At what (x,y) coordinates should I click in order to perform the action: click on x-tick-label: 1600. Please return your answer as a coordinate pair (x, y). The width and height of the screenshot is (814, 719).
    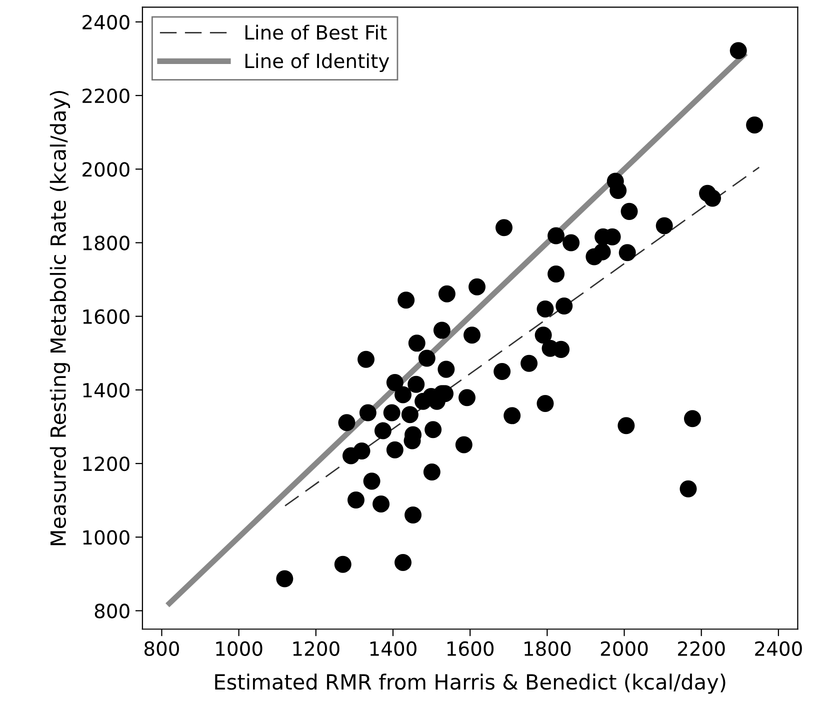
    Looking at the image, I should click on (470, 648).